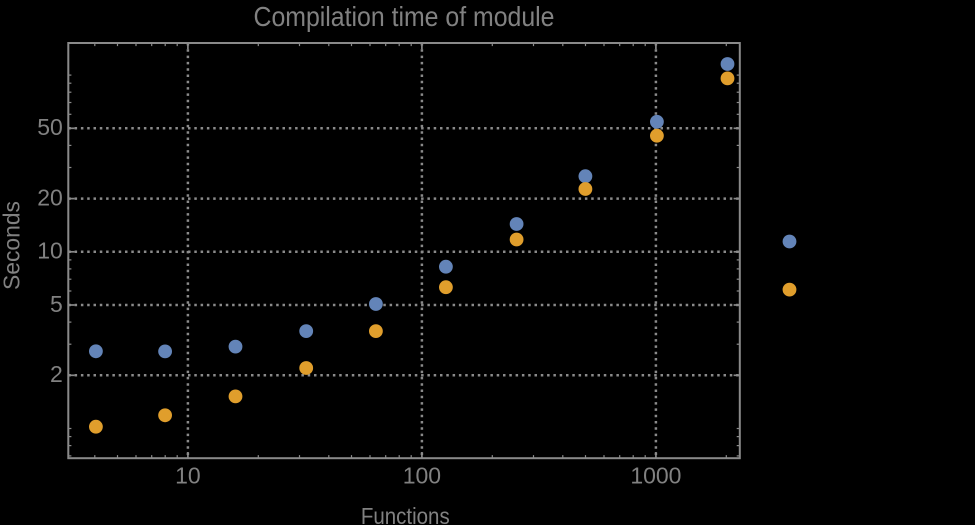  What do you see at coordinates (50, 127) in the screenshot?
I see `svg-text: 50` at bounding box center [50, 127].